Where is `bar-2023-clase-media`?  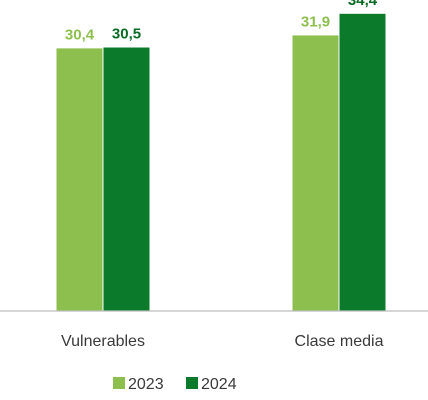 bar-2023-clase-media is located at coordinates (315, 173).